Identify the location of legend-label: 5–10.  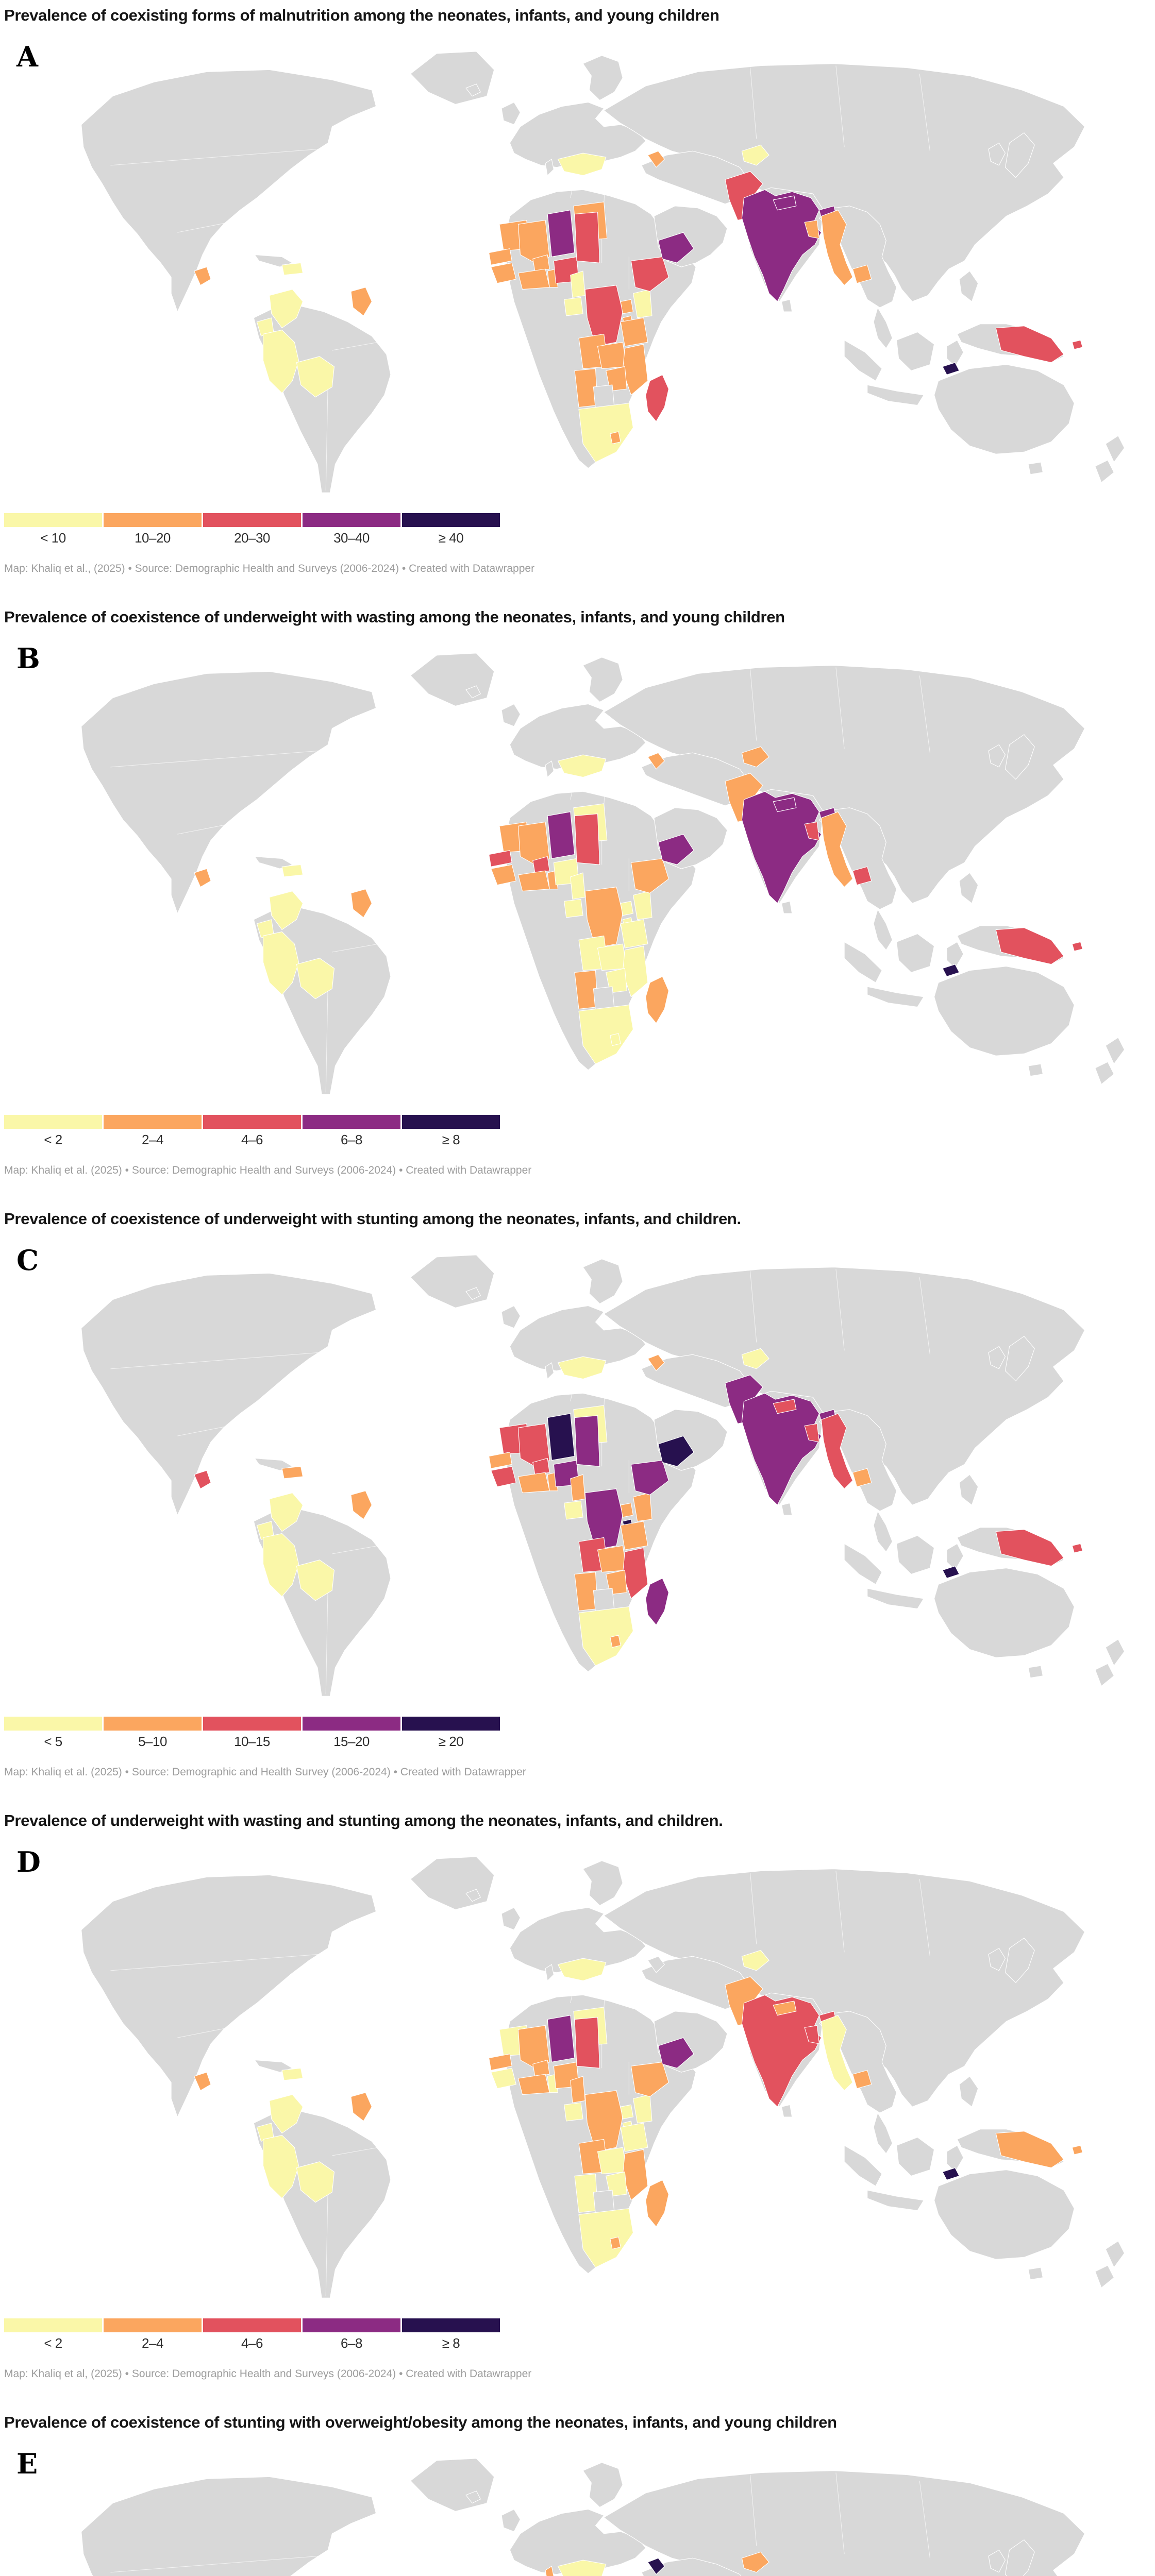
(152, 1741).